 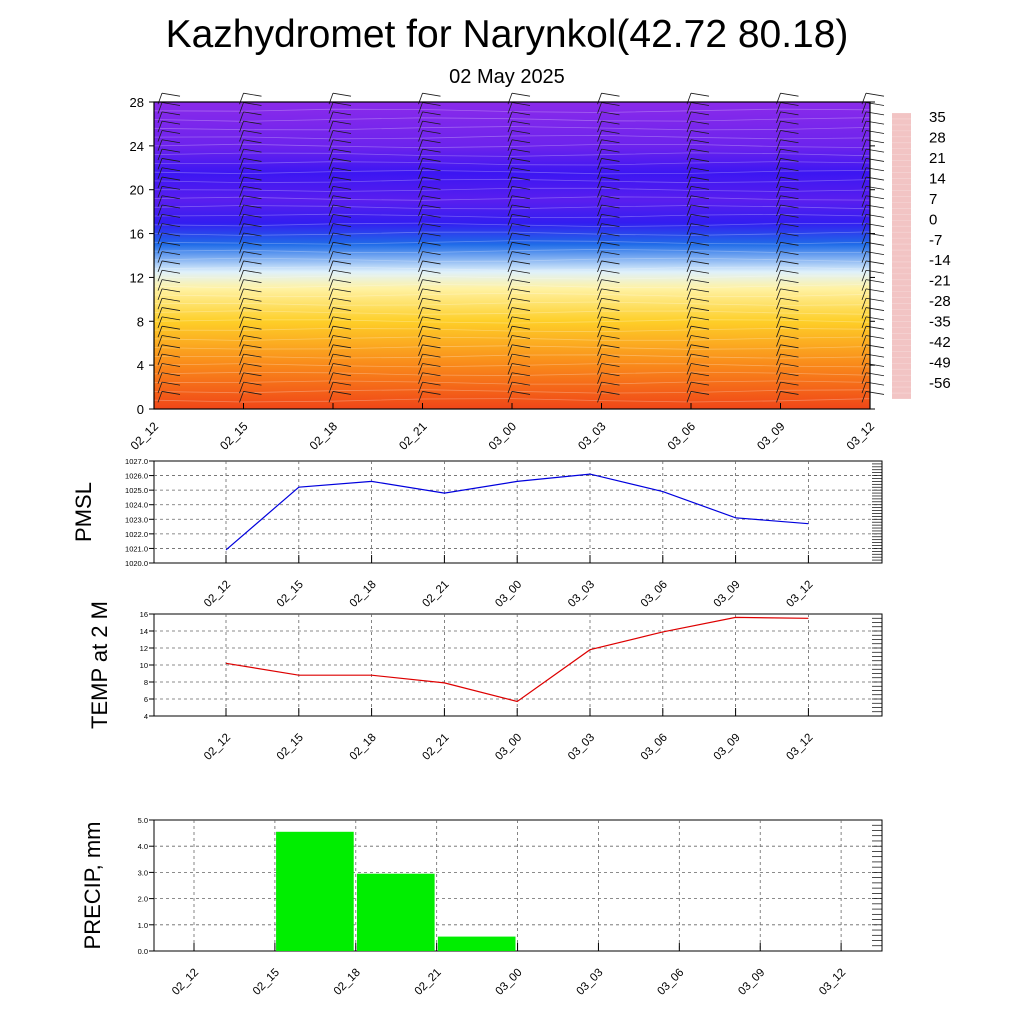 What do you see at coordinates (581, 594) in the screenshot?
I see `x-tick-label: 03_03` at bounding box center [581, 594].